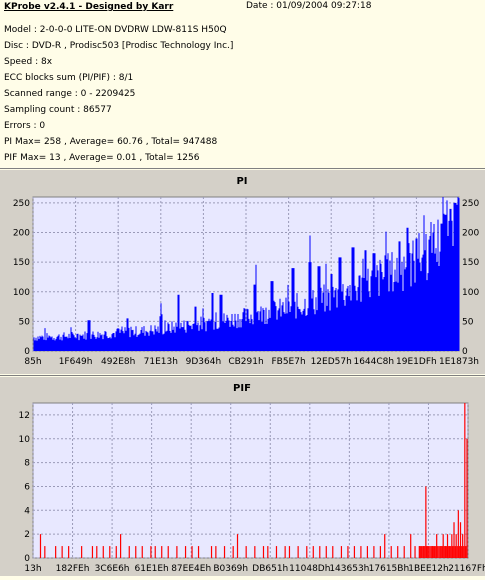  What do you see at coordinates (28, 62) in the screenshot?
I see `speed-line: Speed : 8x` at bounding box center [28, 62].